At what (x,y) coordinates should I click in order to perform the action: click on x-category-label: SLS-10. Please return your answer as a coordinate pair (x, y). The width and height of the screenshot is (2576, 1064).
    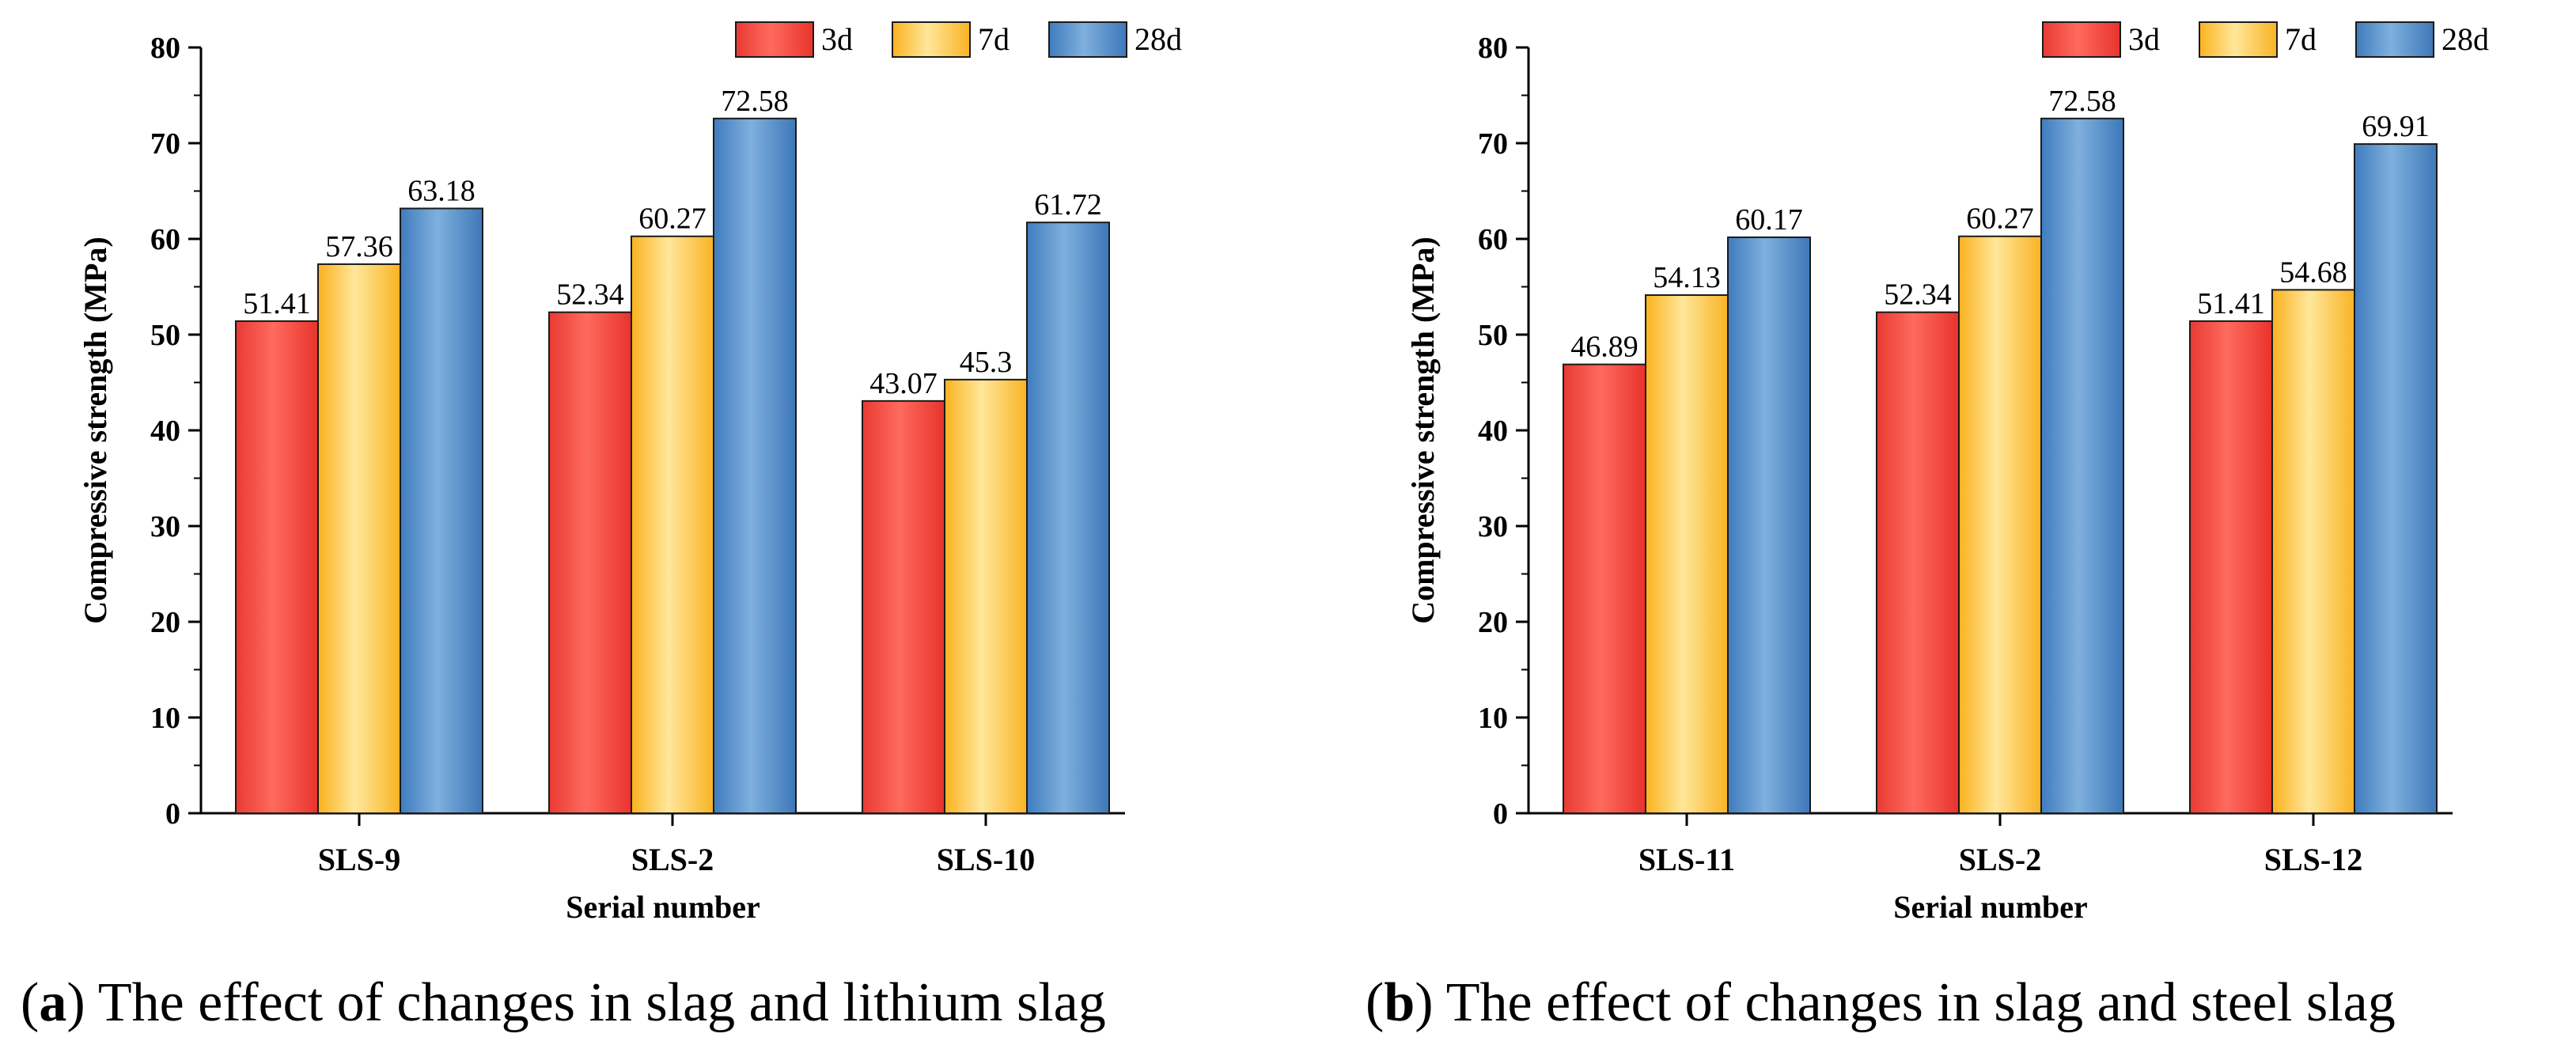
    Looking at the image, I should click on (986, 860).